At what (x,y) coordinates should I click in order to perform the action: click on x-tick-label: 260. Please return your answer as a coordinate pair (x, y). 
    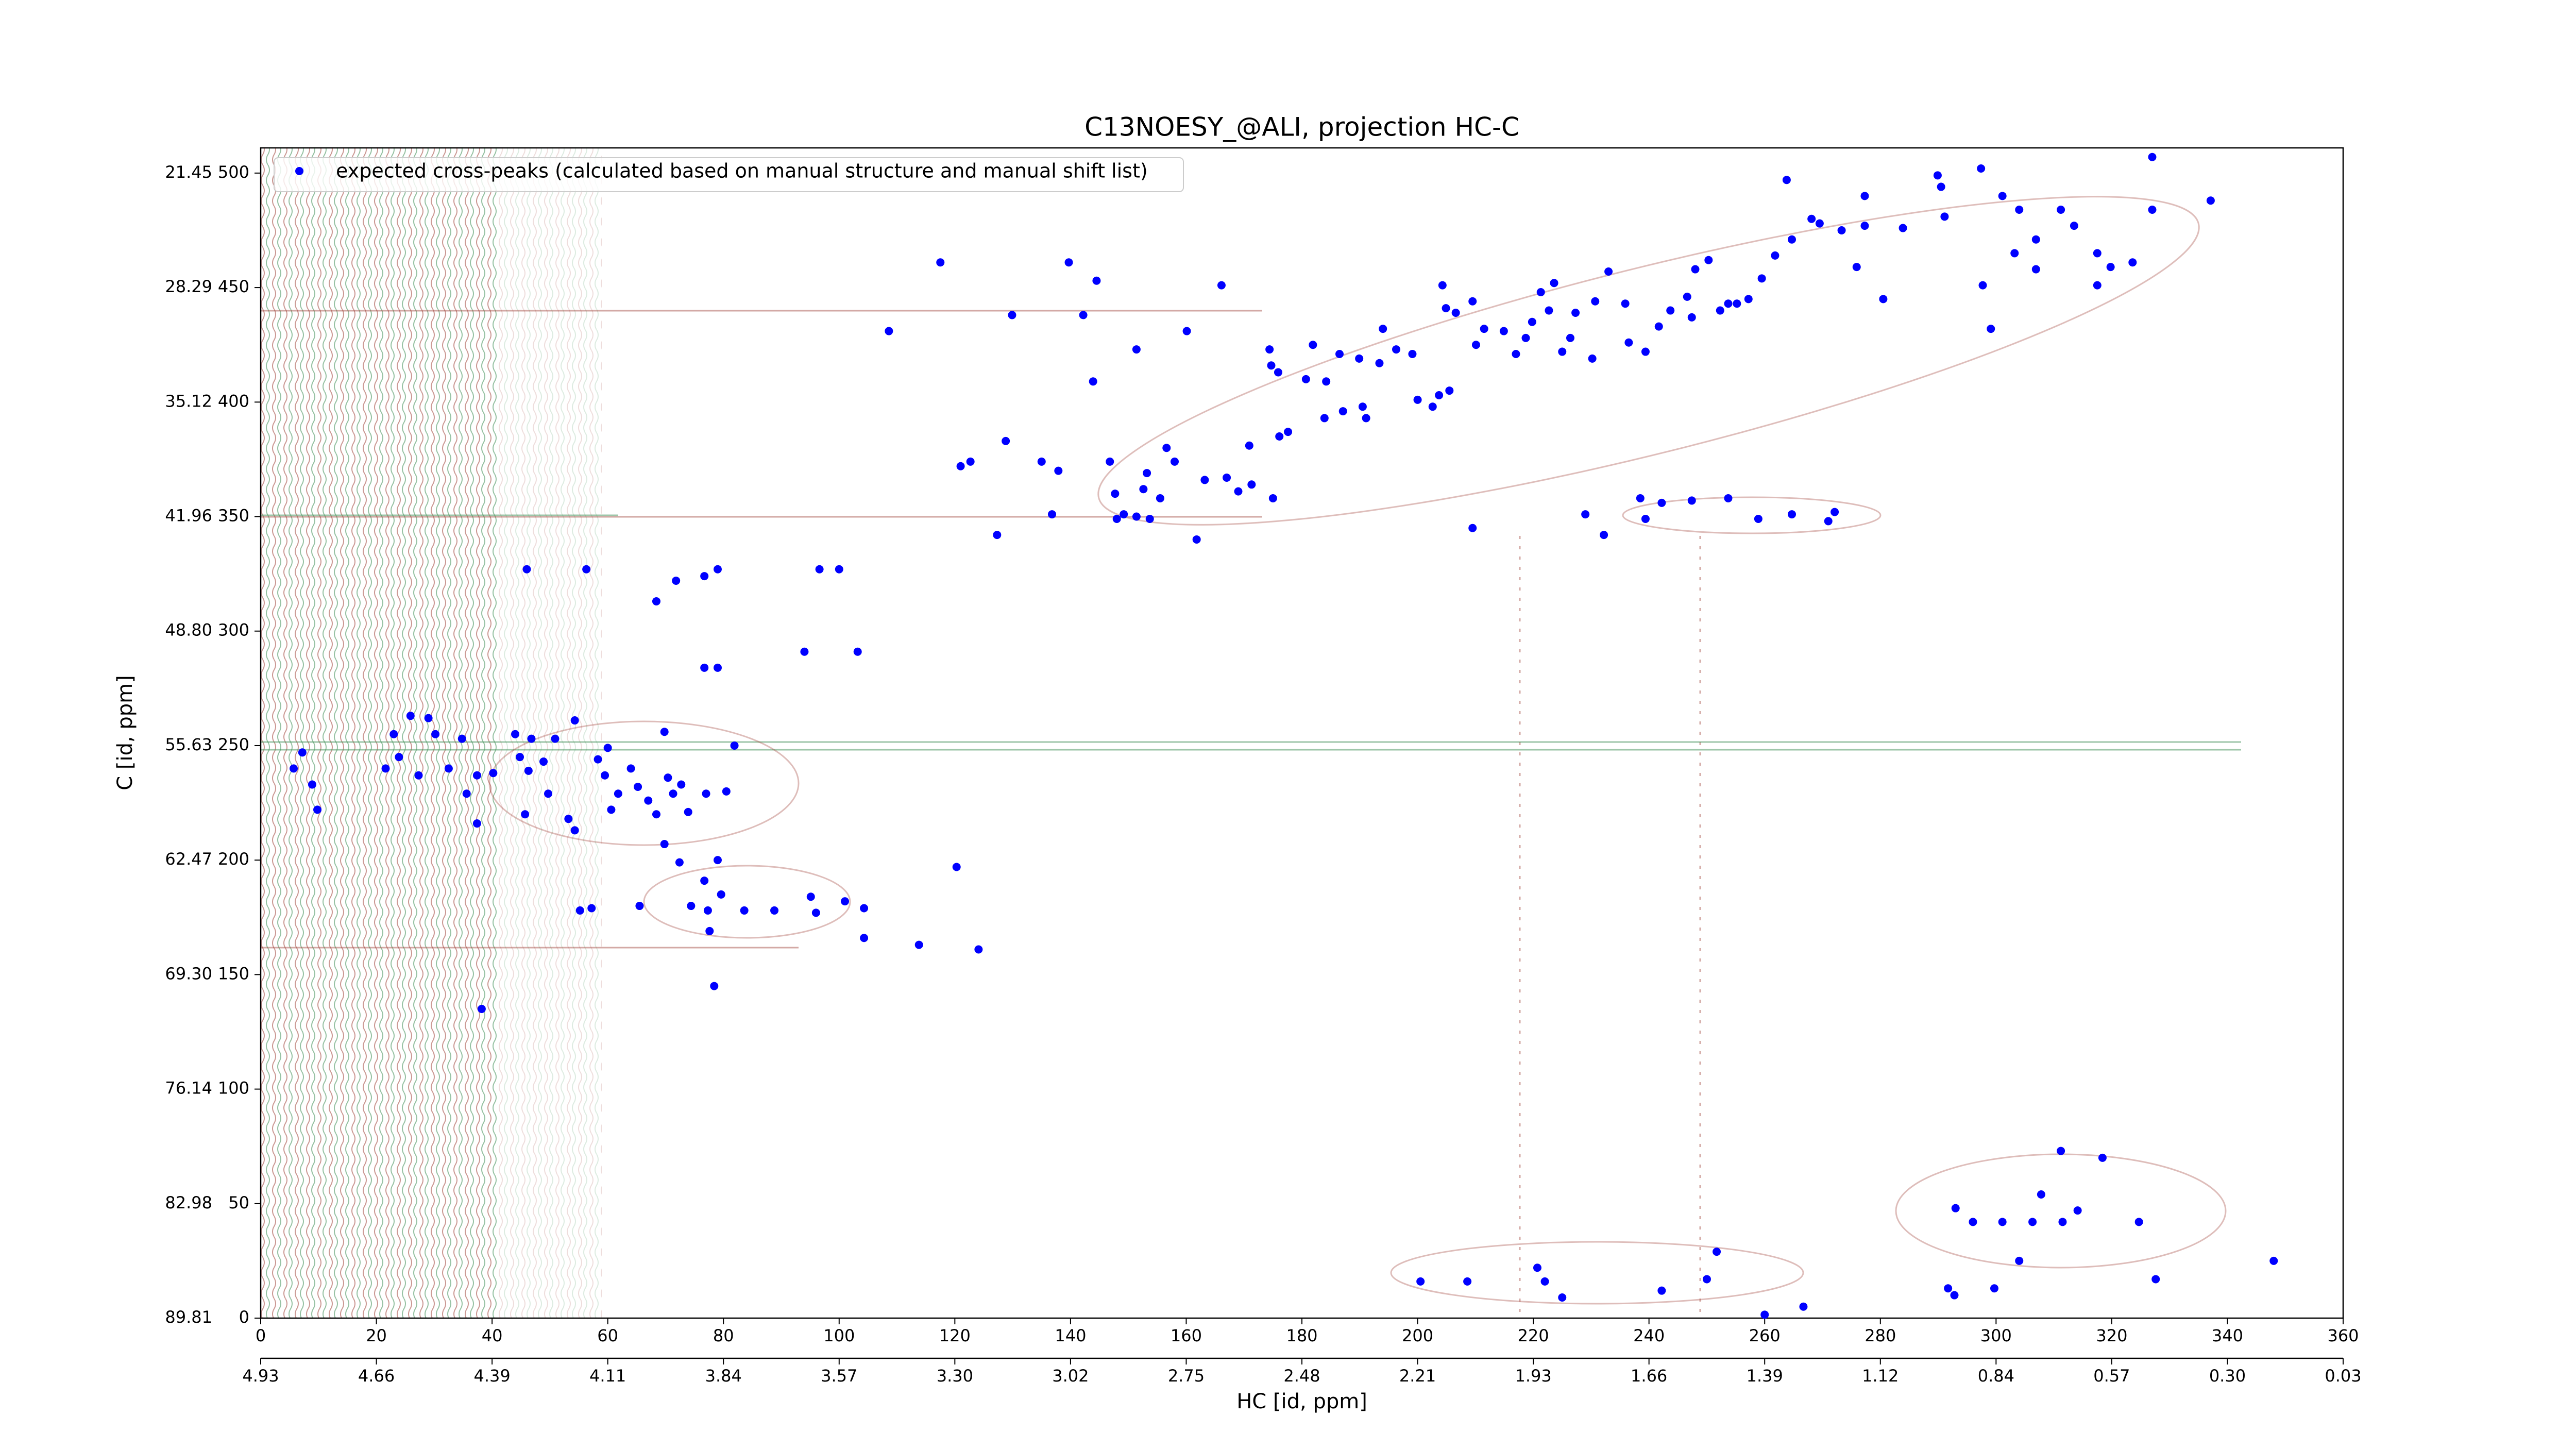
    Looking at the image, I should click on (1765, 1335).